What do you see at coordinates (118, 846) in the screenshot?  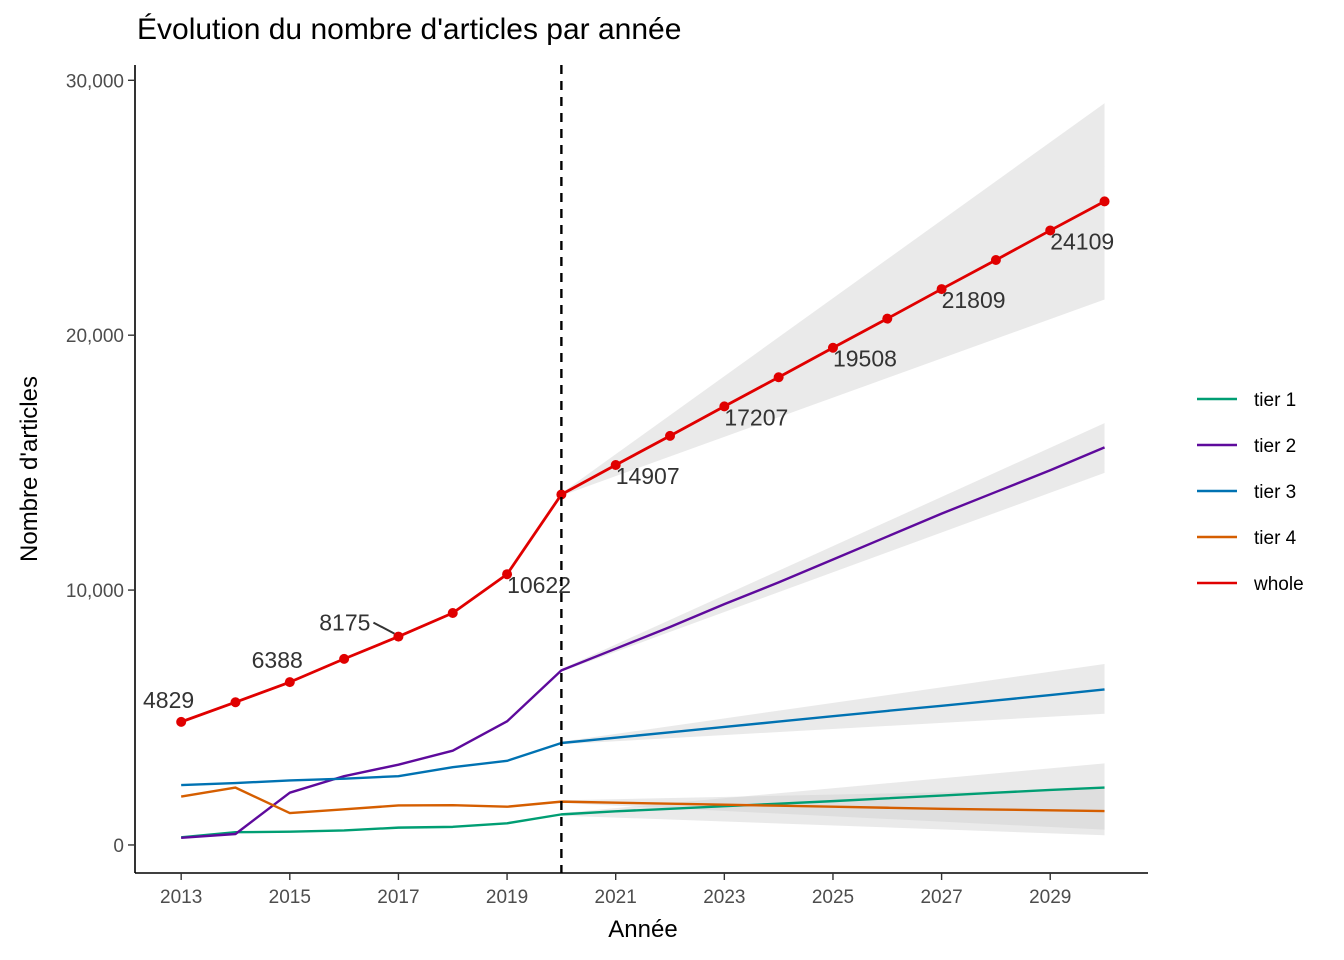 I see `y-tick-label-0: 0` at bounding box center [118, 846].